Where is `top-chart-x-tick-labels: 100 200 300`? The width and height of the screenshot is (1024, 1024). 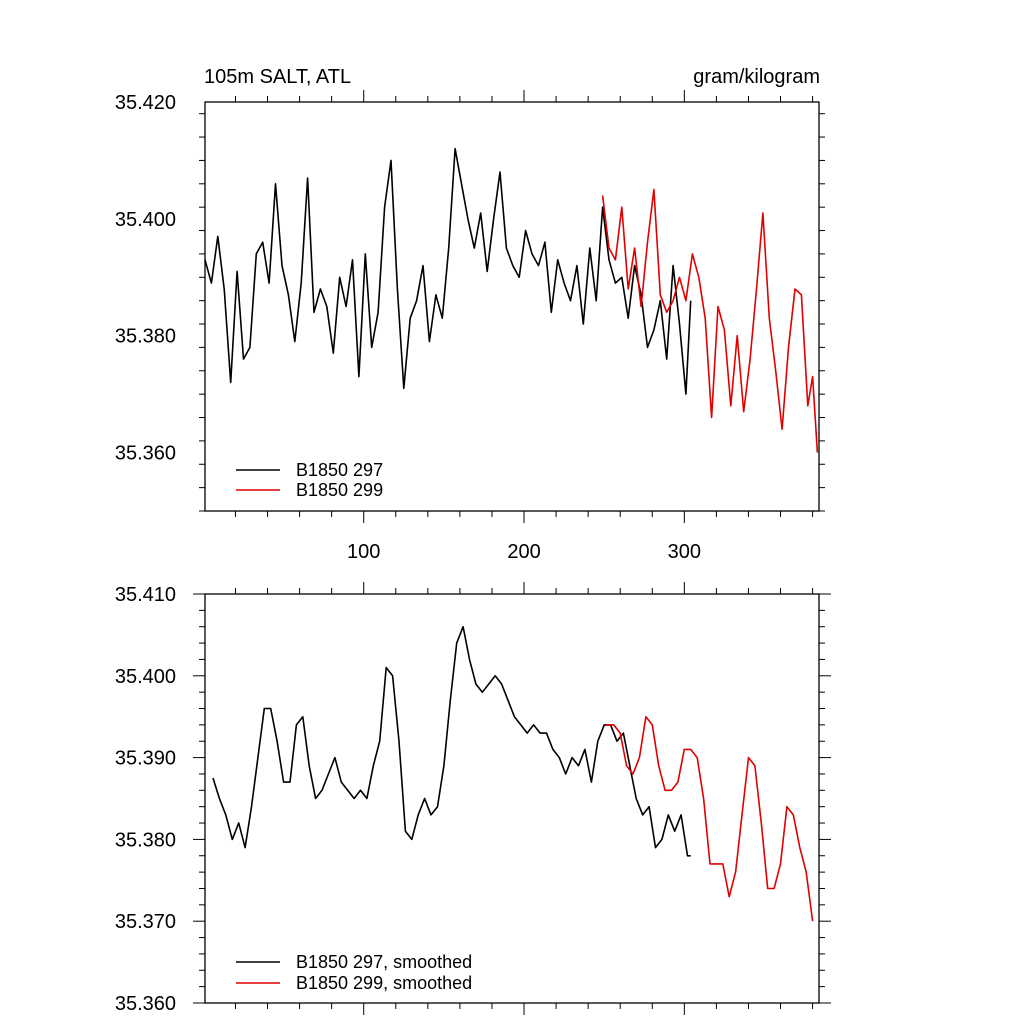
top-chart-x-tick-labels: 100 200 300 is located at coordinates (524, 552).